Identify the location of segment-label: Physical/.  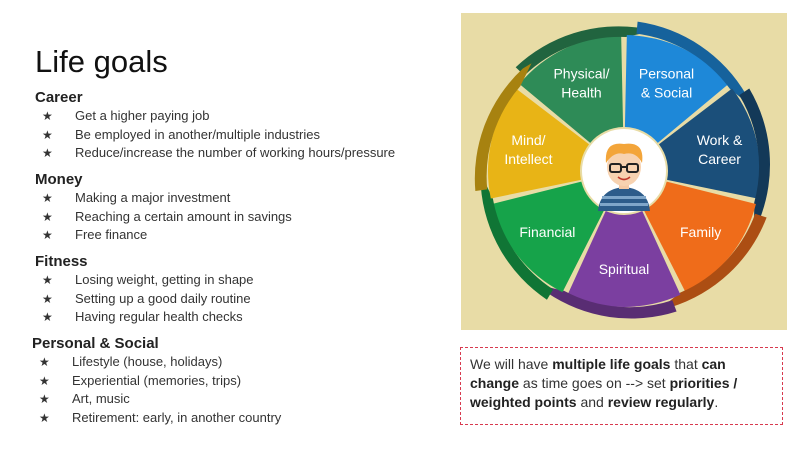
(581, 74).